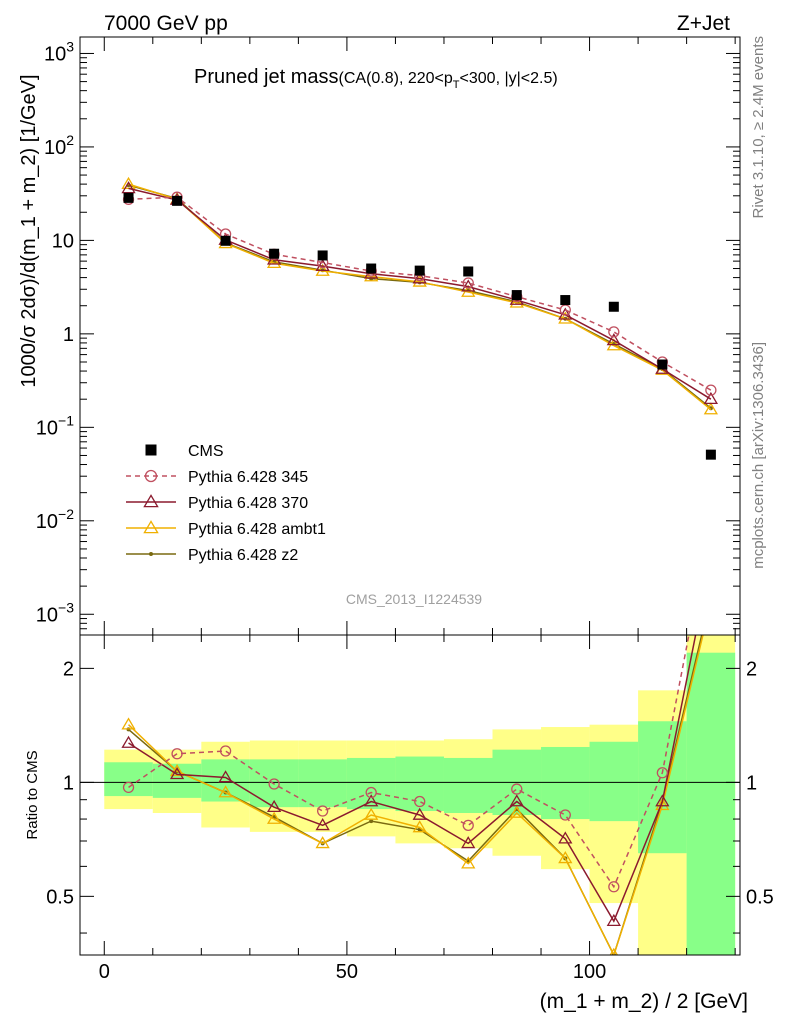  What do you see at coordinates (589, 972) in the screenshot?
I see `x-tick-label: 100` at bounding box center [589, 972].